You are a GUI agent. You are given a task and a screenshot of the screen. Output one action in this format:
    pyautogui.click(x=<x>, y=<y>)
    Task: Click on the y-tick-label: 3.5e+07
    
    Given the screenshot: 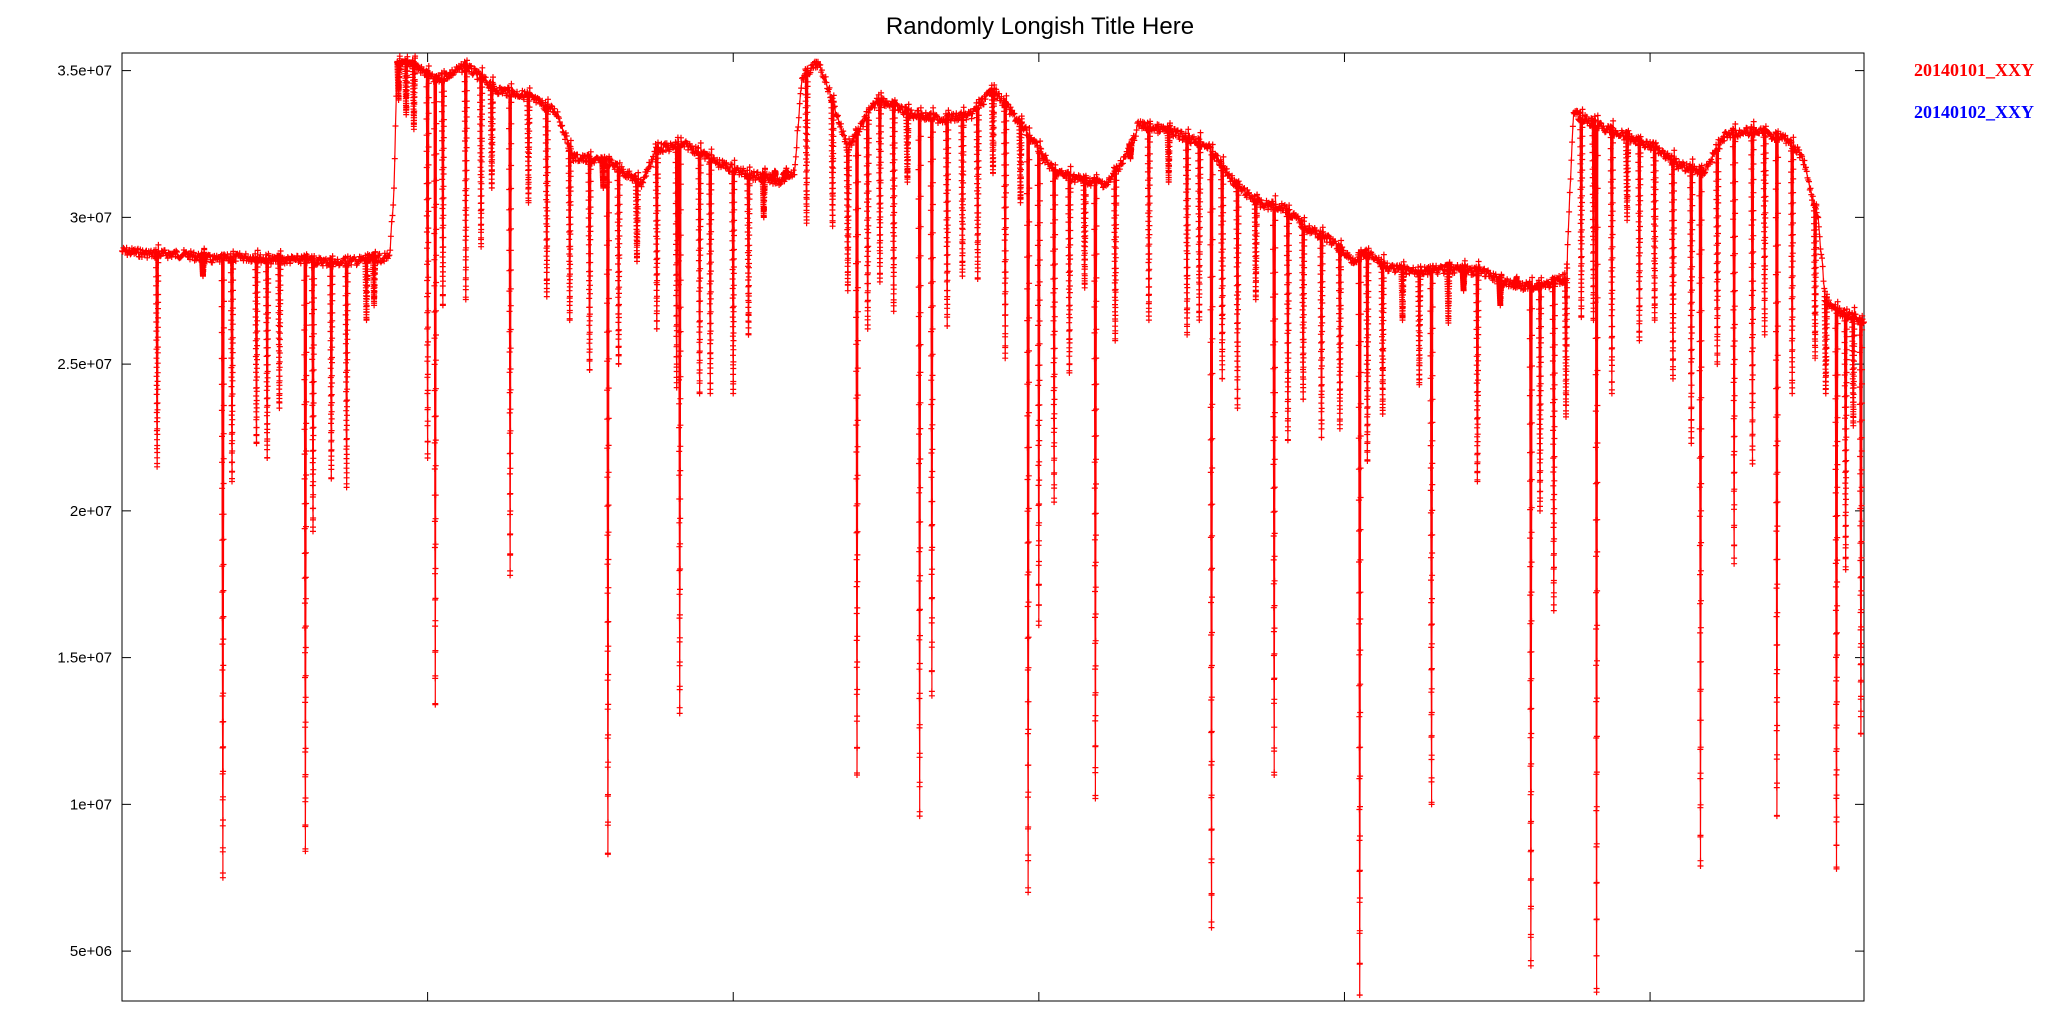 What is the action you would take?
    pyautogui.click(x=84, y=71)
    